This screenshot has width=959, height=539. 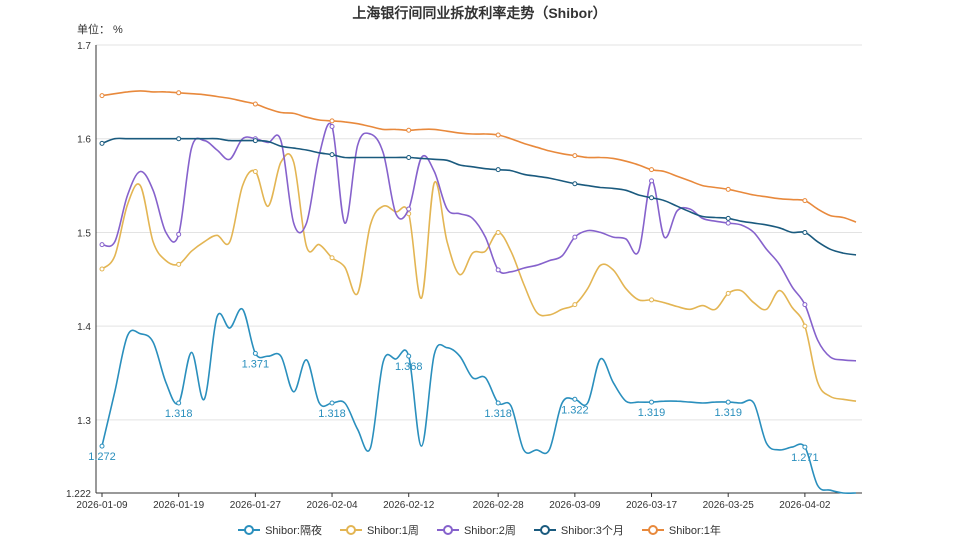 I want to click on chart-title: 上海银行间同业拆放利率走势（Shibor）, so click(x=479, y=13).